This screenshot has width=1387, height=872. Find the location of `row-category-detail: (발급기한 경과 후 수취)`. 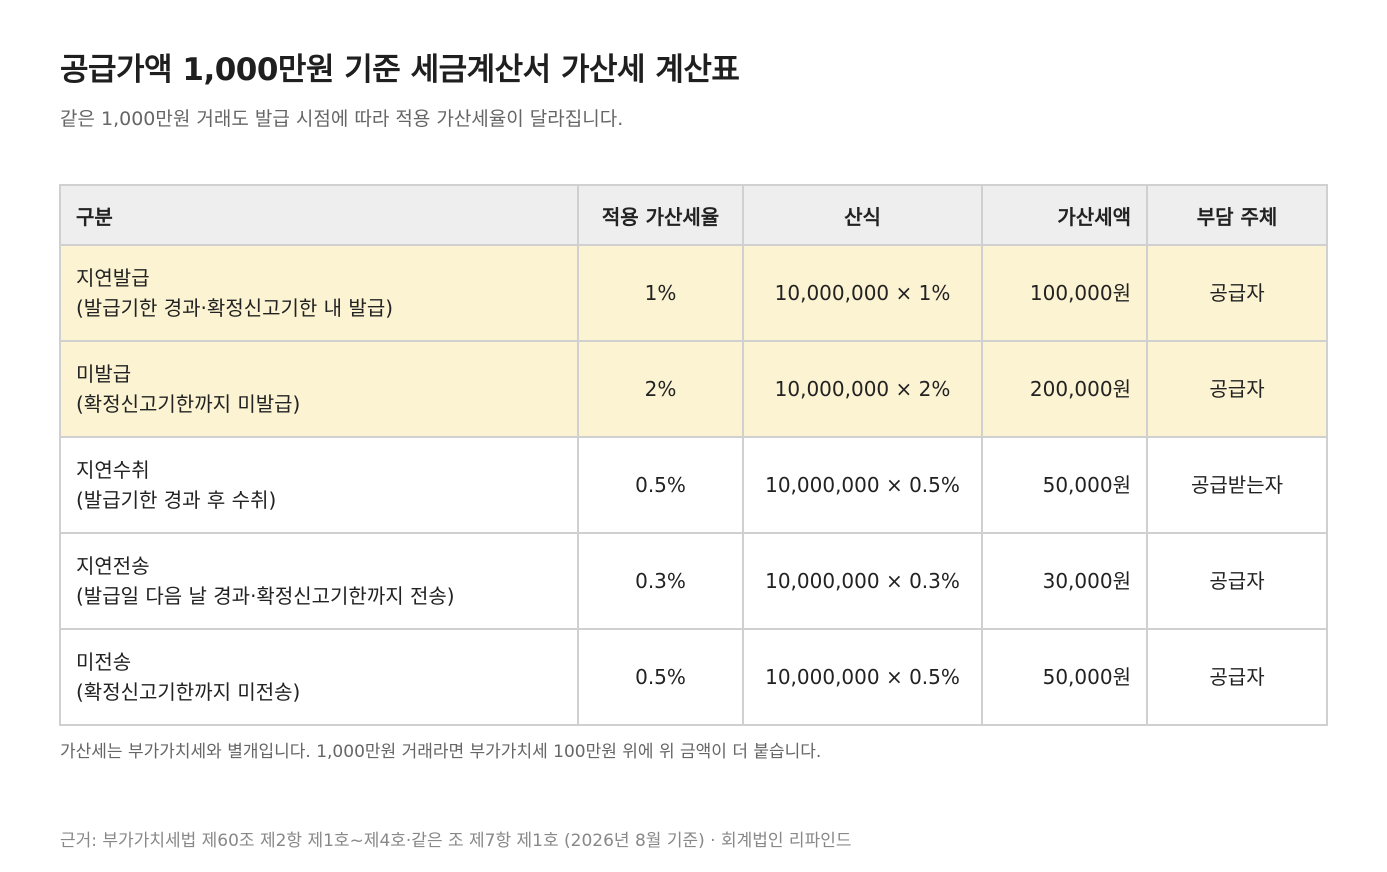

row-category-detail: (발급기한 경과 후 수취) is located at coordinates (176, 500).